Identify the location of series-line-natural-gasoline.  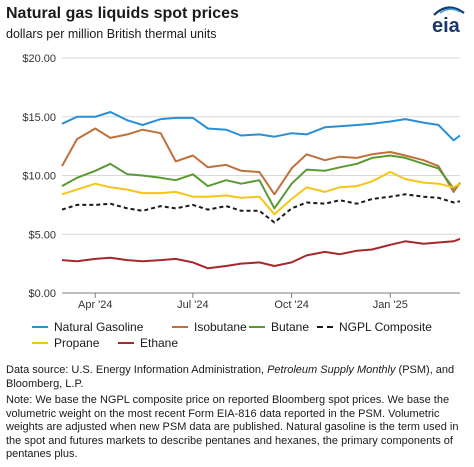
(261, 126).